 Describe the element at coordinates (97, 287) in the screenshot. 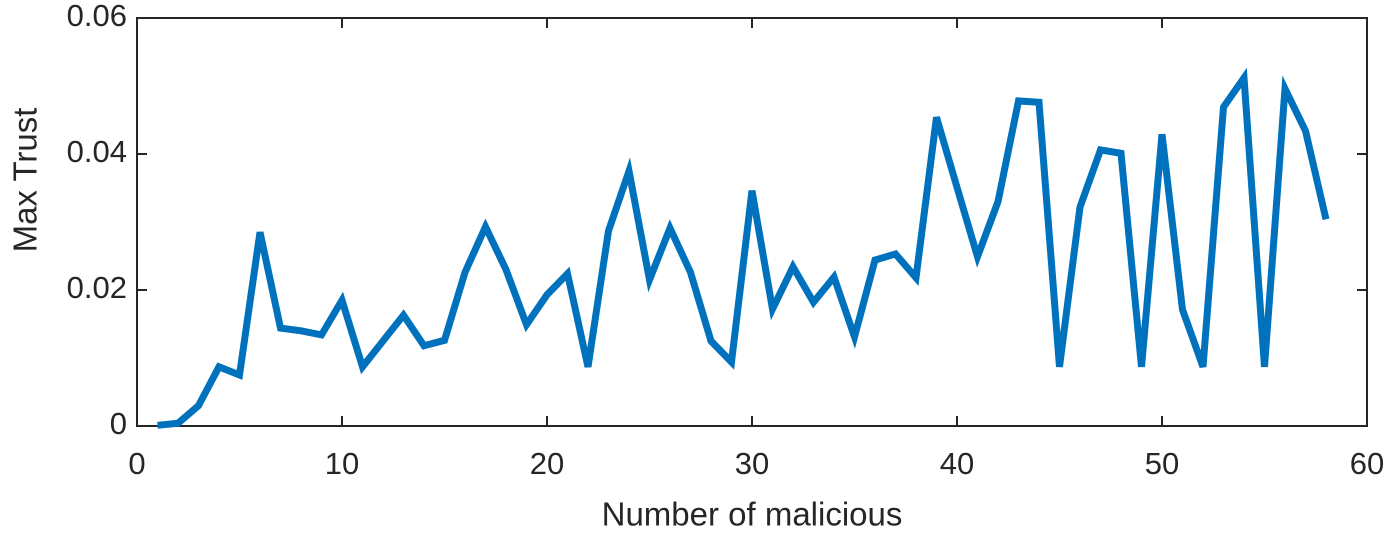

I see `y-tick-label: 0.02` at that location.